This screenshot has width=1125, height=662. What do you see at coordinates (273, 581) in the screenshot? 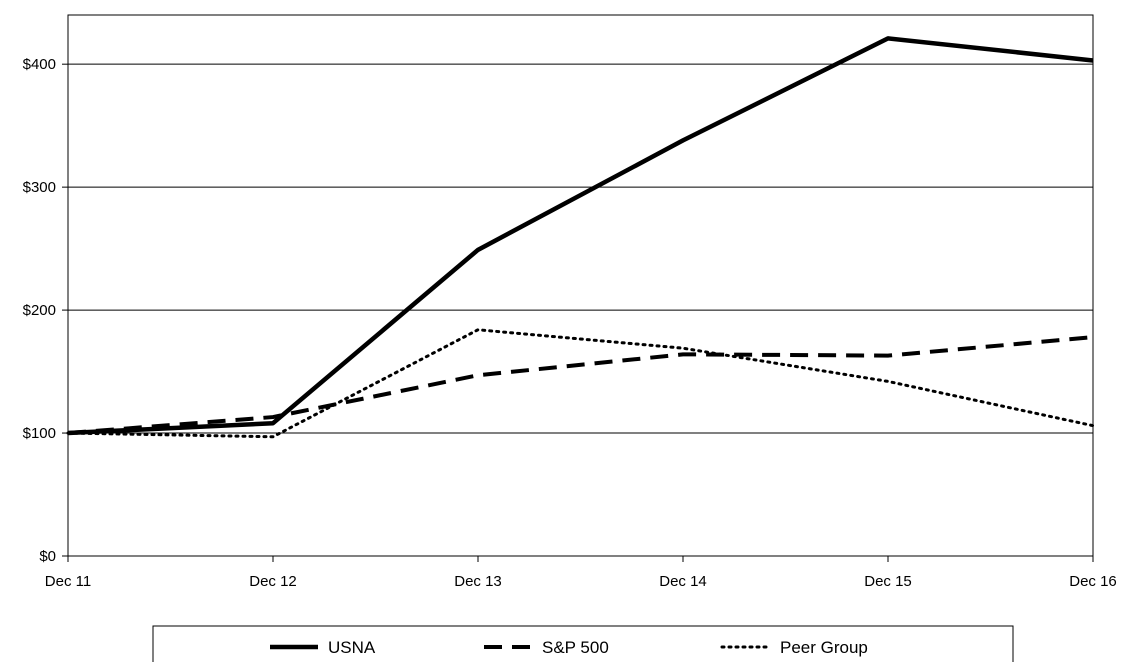
I see `x-tick-label: Dec 12` at bounding box center [273, 581].